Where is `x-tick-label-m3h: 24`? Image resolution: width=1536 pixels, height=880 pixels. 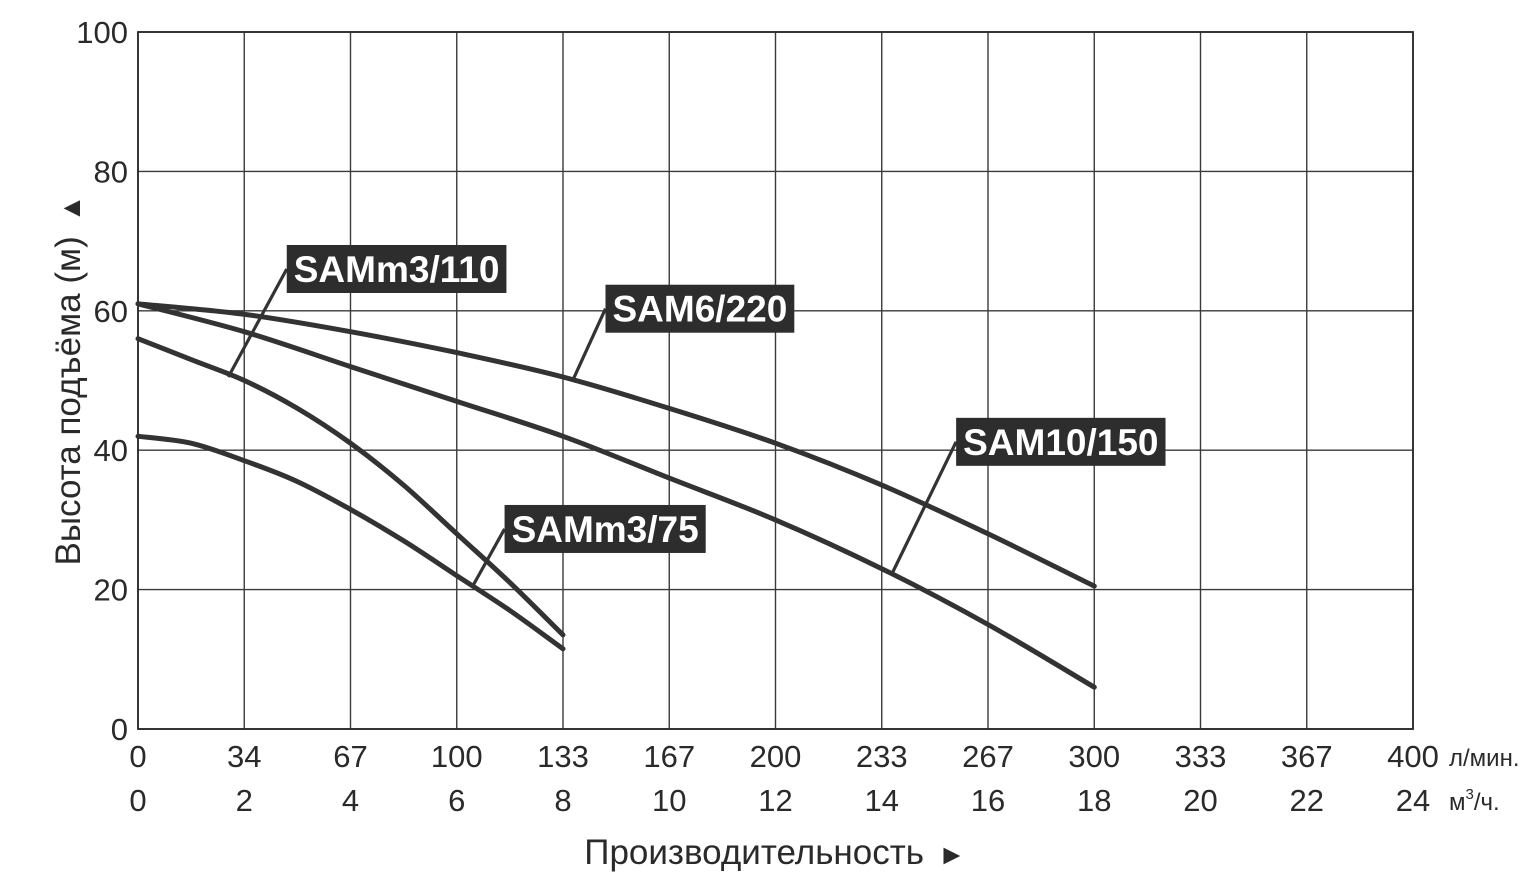
x-tick-label-m3h: 24 is located at coordinates (1413, 800).